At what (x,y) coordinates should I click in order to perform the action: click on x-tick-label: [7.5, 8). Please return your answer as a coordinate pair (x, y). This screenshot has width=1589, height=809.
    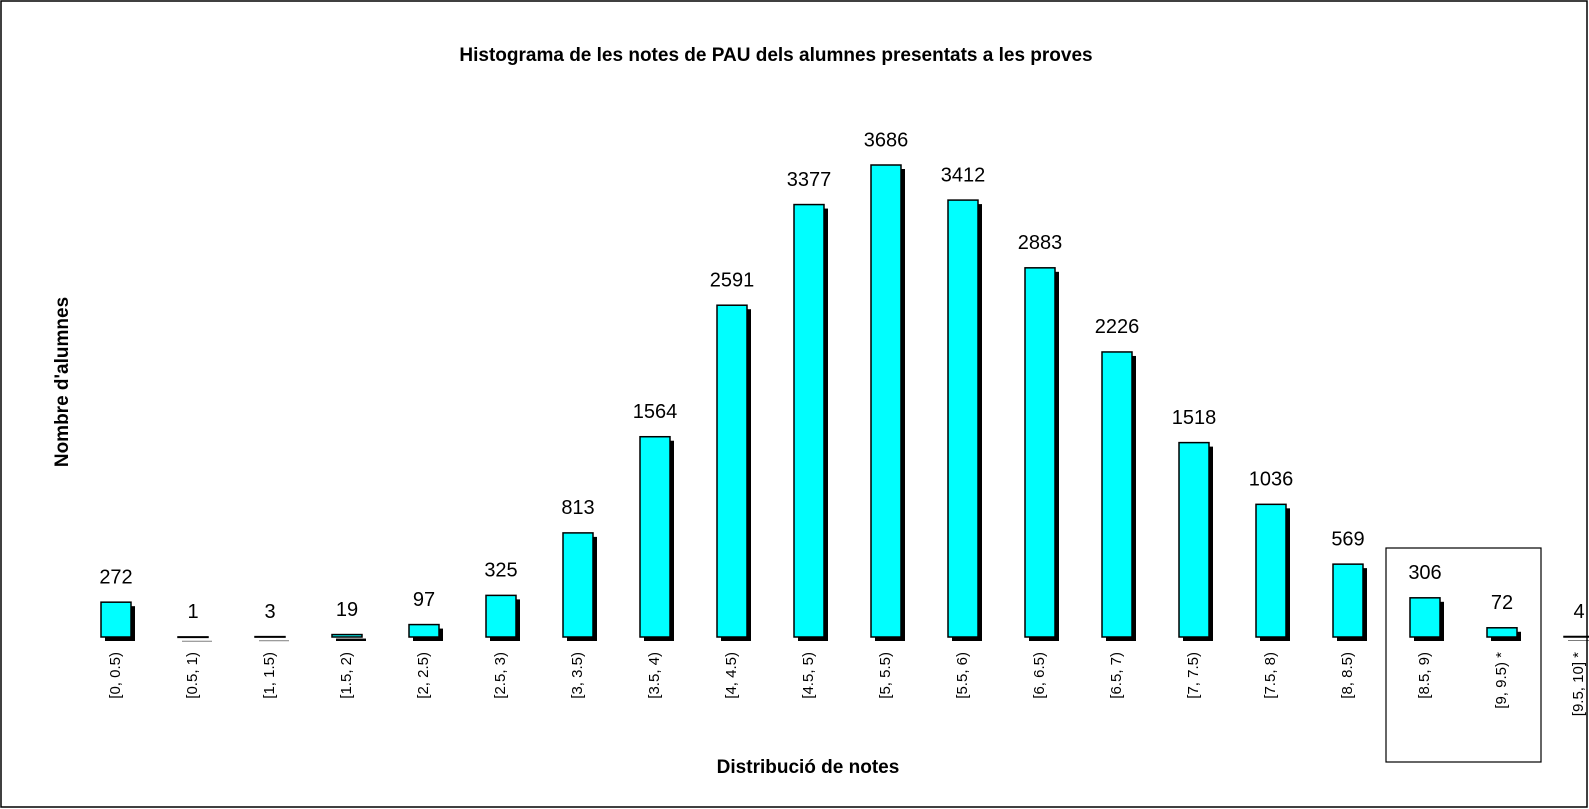
    Looking at the image, I should click on (1270, 675).